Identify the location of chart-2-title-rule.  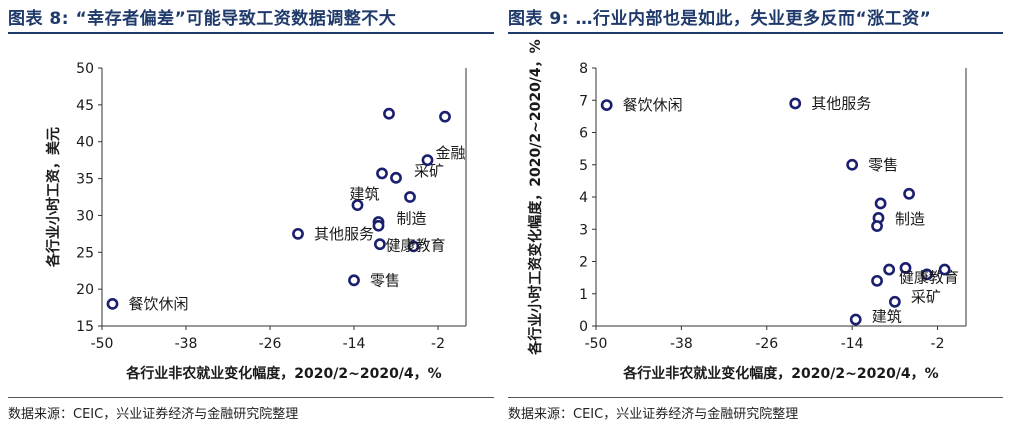
(755, 33).